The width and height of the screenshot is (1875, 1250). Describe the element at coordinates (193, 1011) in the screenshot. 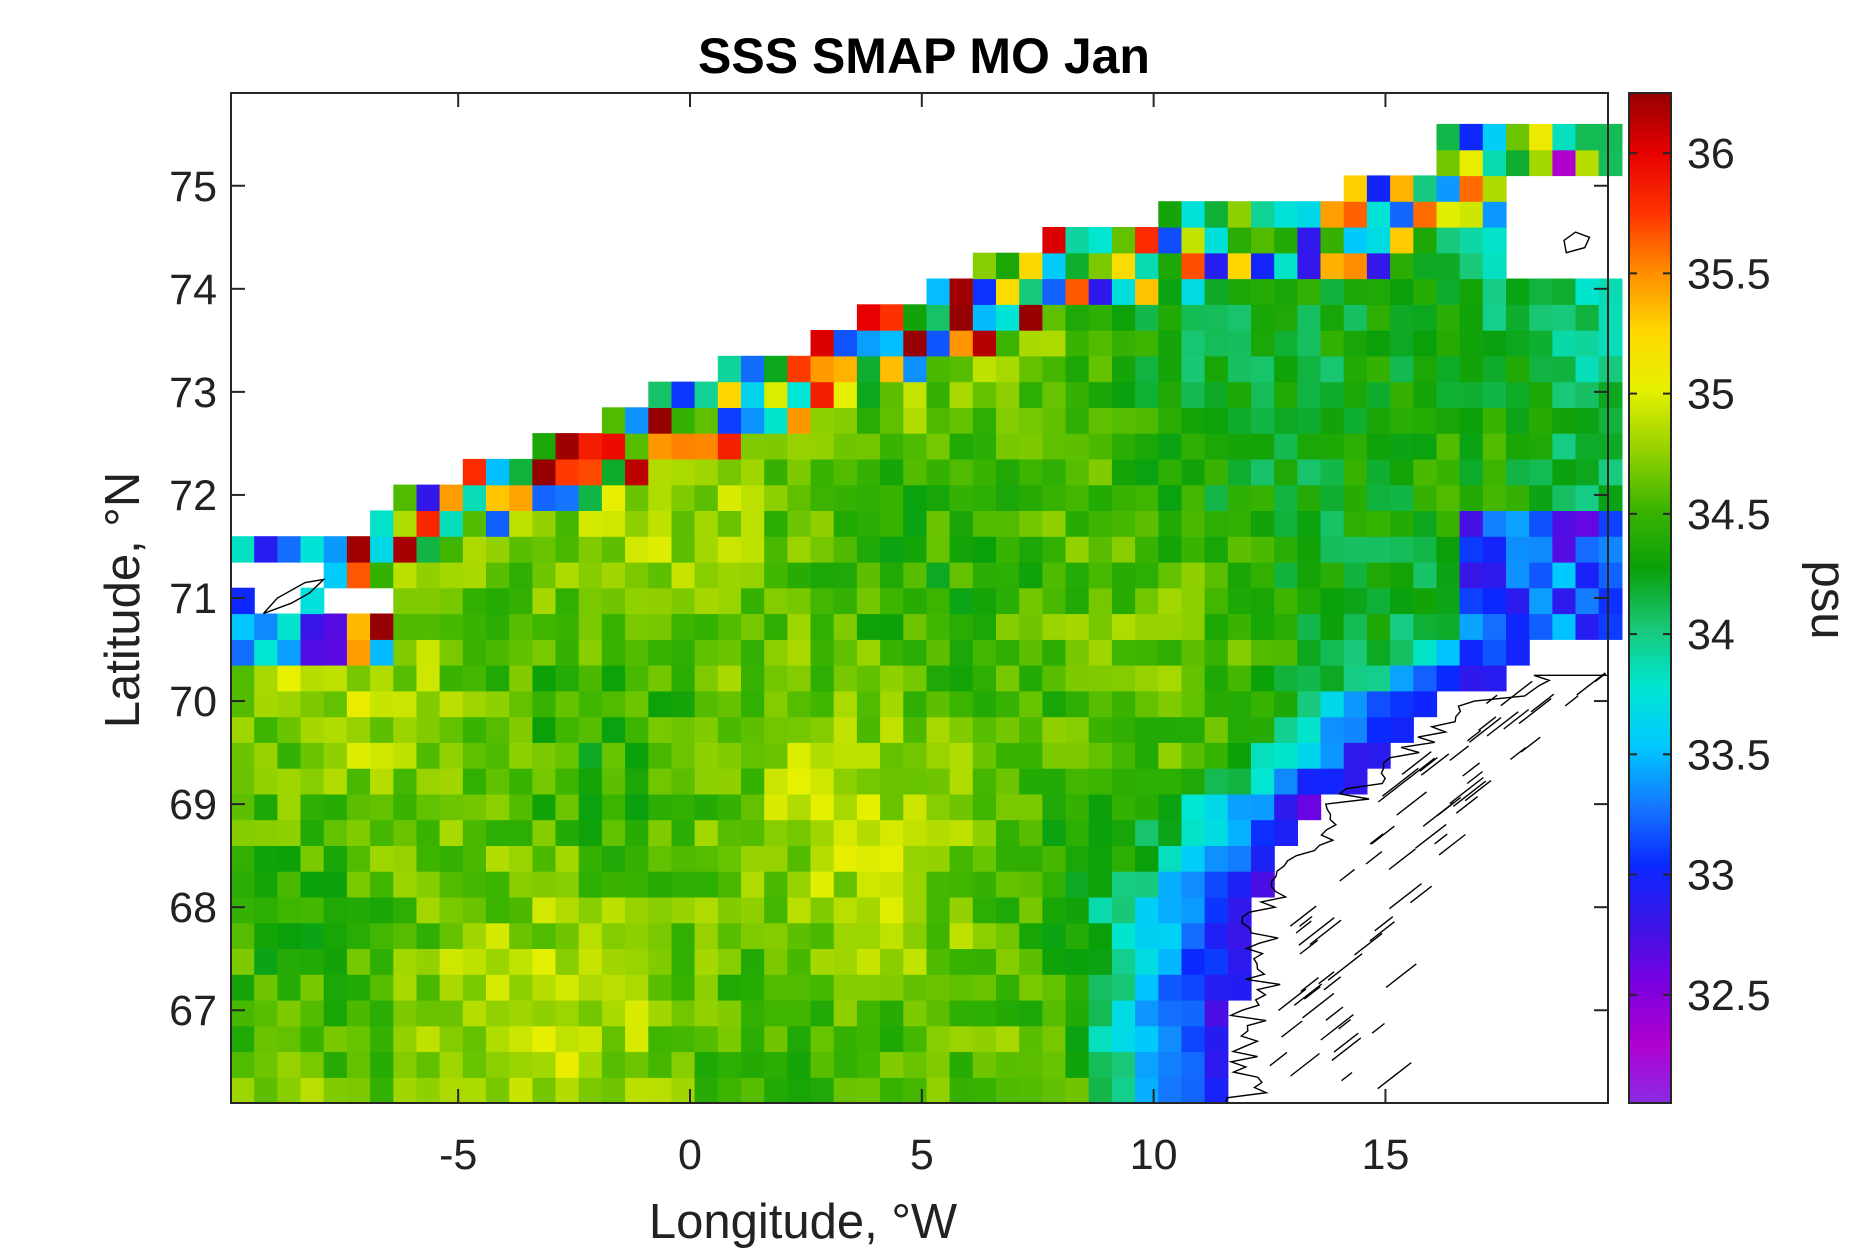

I see `y-tick-label: 67` at that location.